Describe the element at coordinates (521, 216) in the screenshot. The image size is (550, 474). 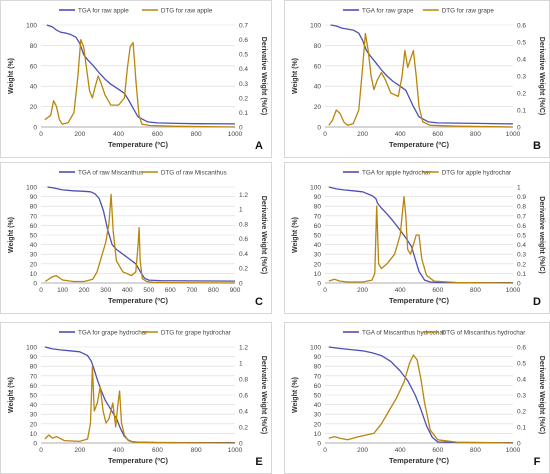
I see `y2-tick-label: 0.7` at that location.